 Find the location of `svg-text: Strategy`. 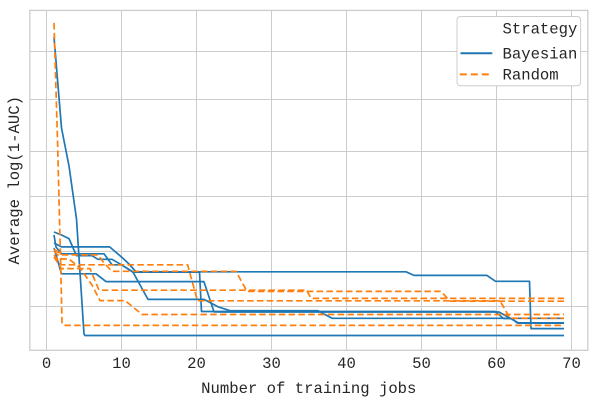

svg-text: Strategy is located at coordinates (540, 30).